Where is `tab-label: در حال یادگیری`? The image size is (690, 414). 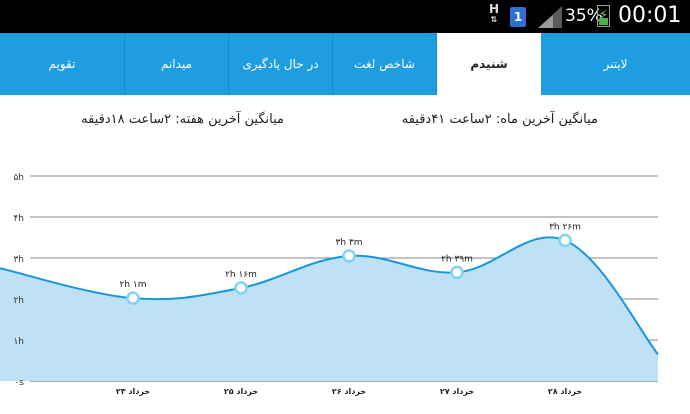 tab-label: در حال یادگیری is located at coordinates (280, 64).